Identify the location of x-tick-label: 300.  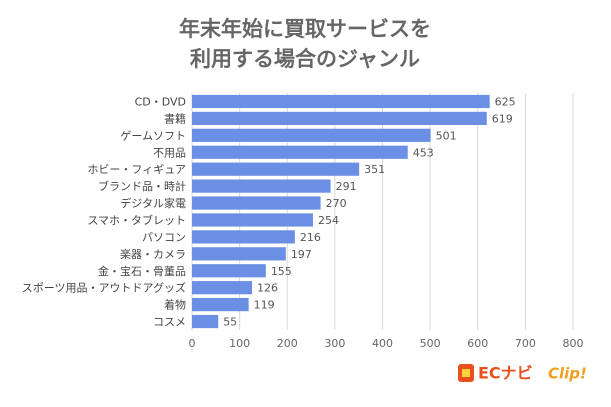
(334, 343).